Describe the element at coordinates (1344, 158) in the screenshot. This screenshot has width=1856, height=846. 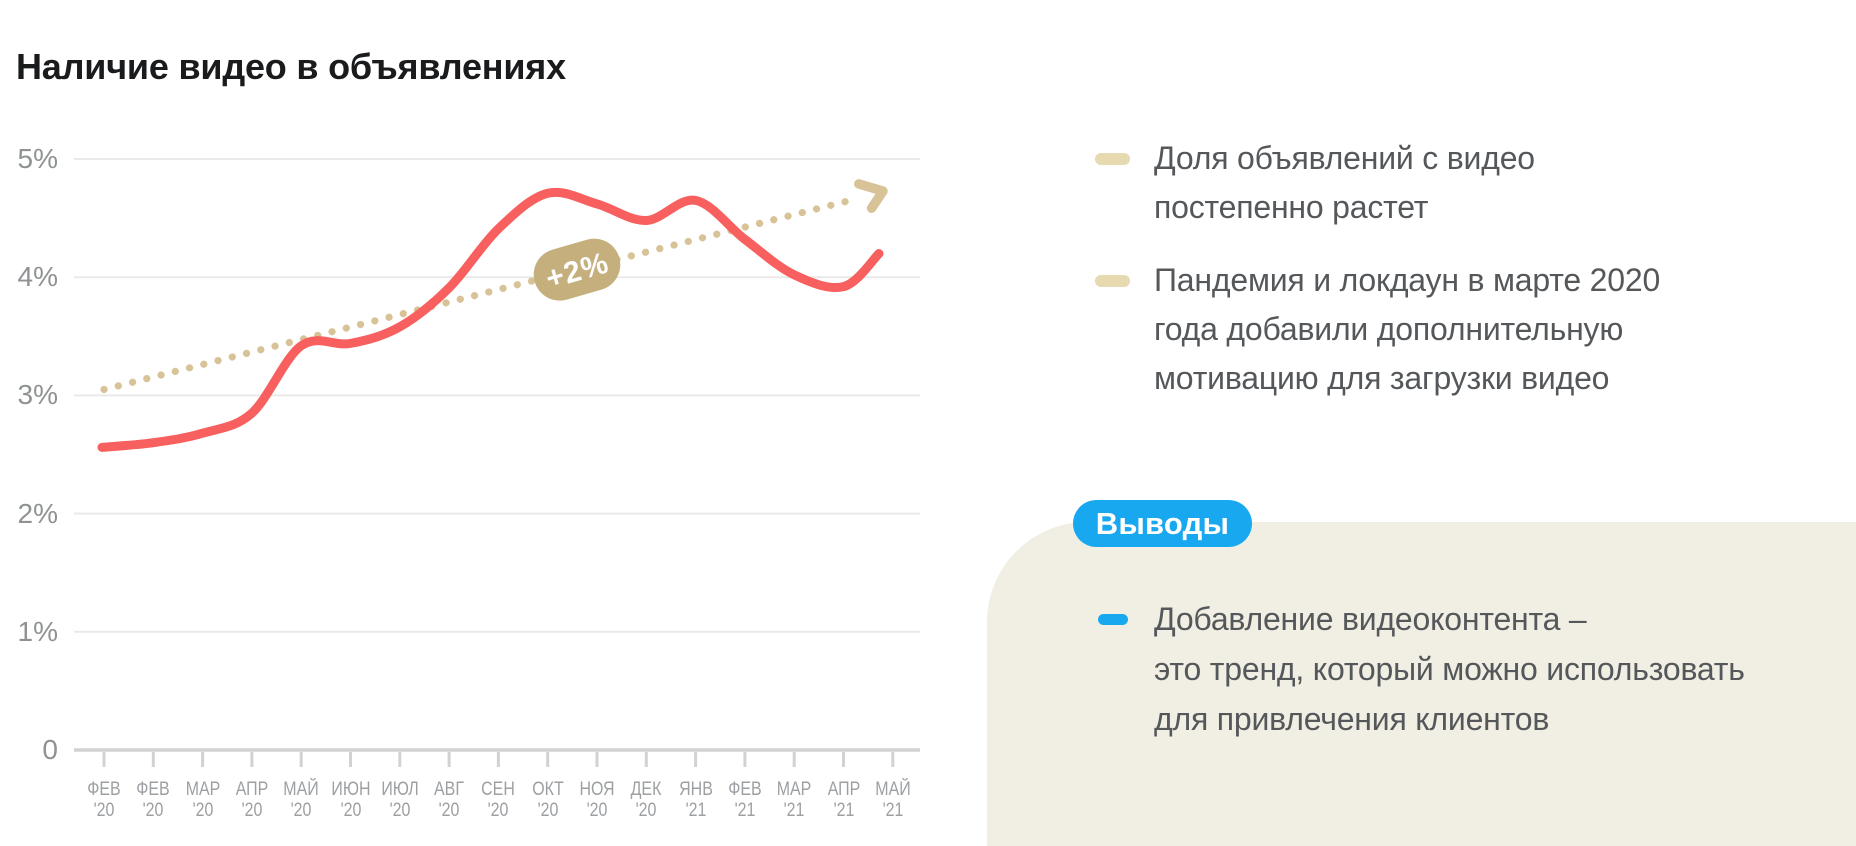
I see `insight-line: Доля объявлений с видео` at that location.